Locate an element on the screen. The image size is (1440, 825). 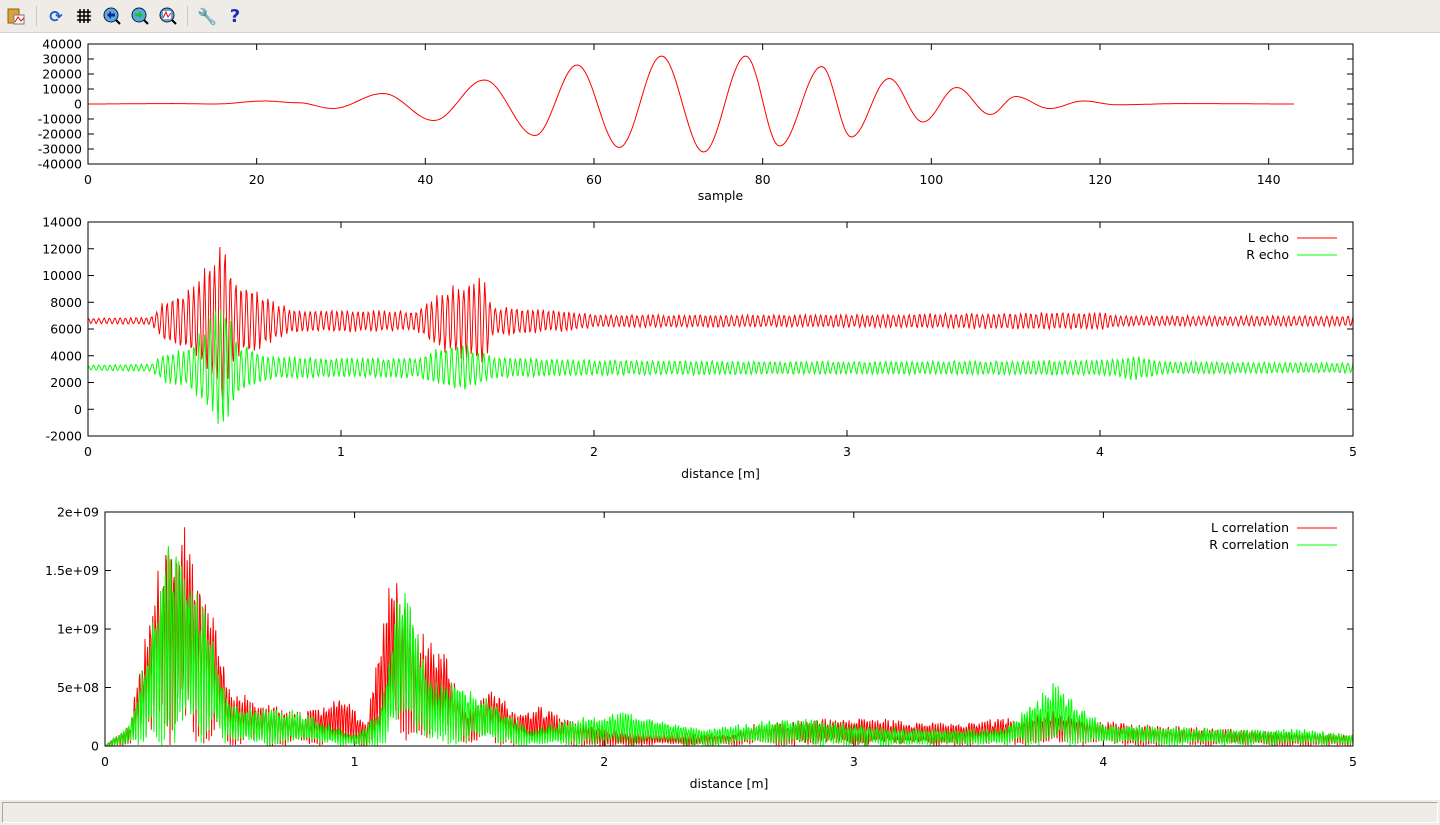
legend-label: L correlation is located at coordinates (1250, 527).